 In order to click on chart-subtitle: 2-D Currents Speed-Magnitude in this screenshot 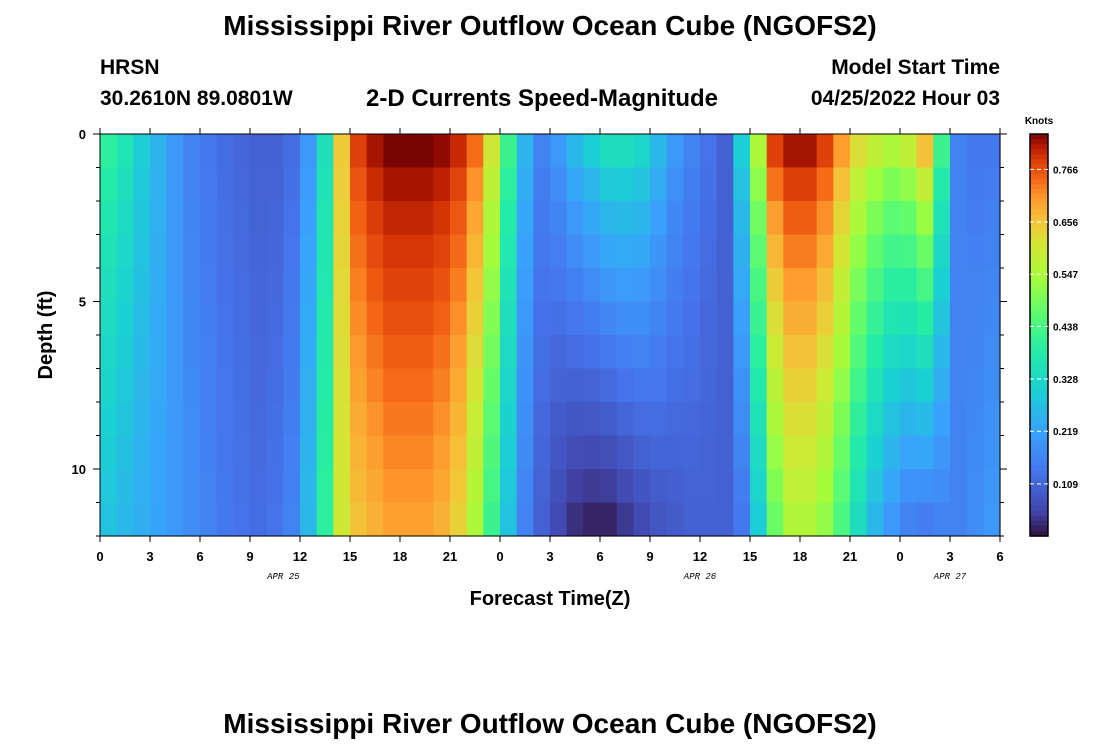, I will do `click(542, 98)`.